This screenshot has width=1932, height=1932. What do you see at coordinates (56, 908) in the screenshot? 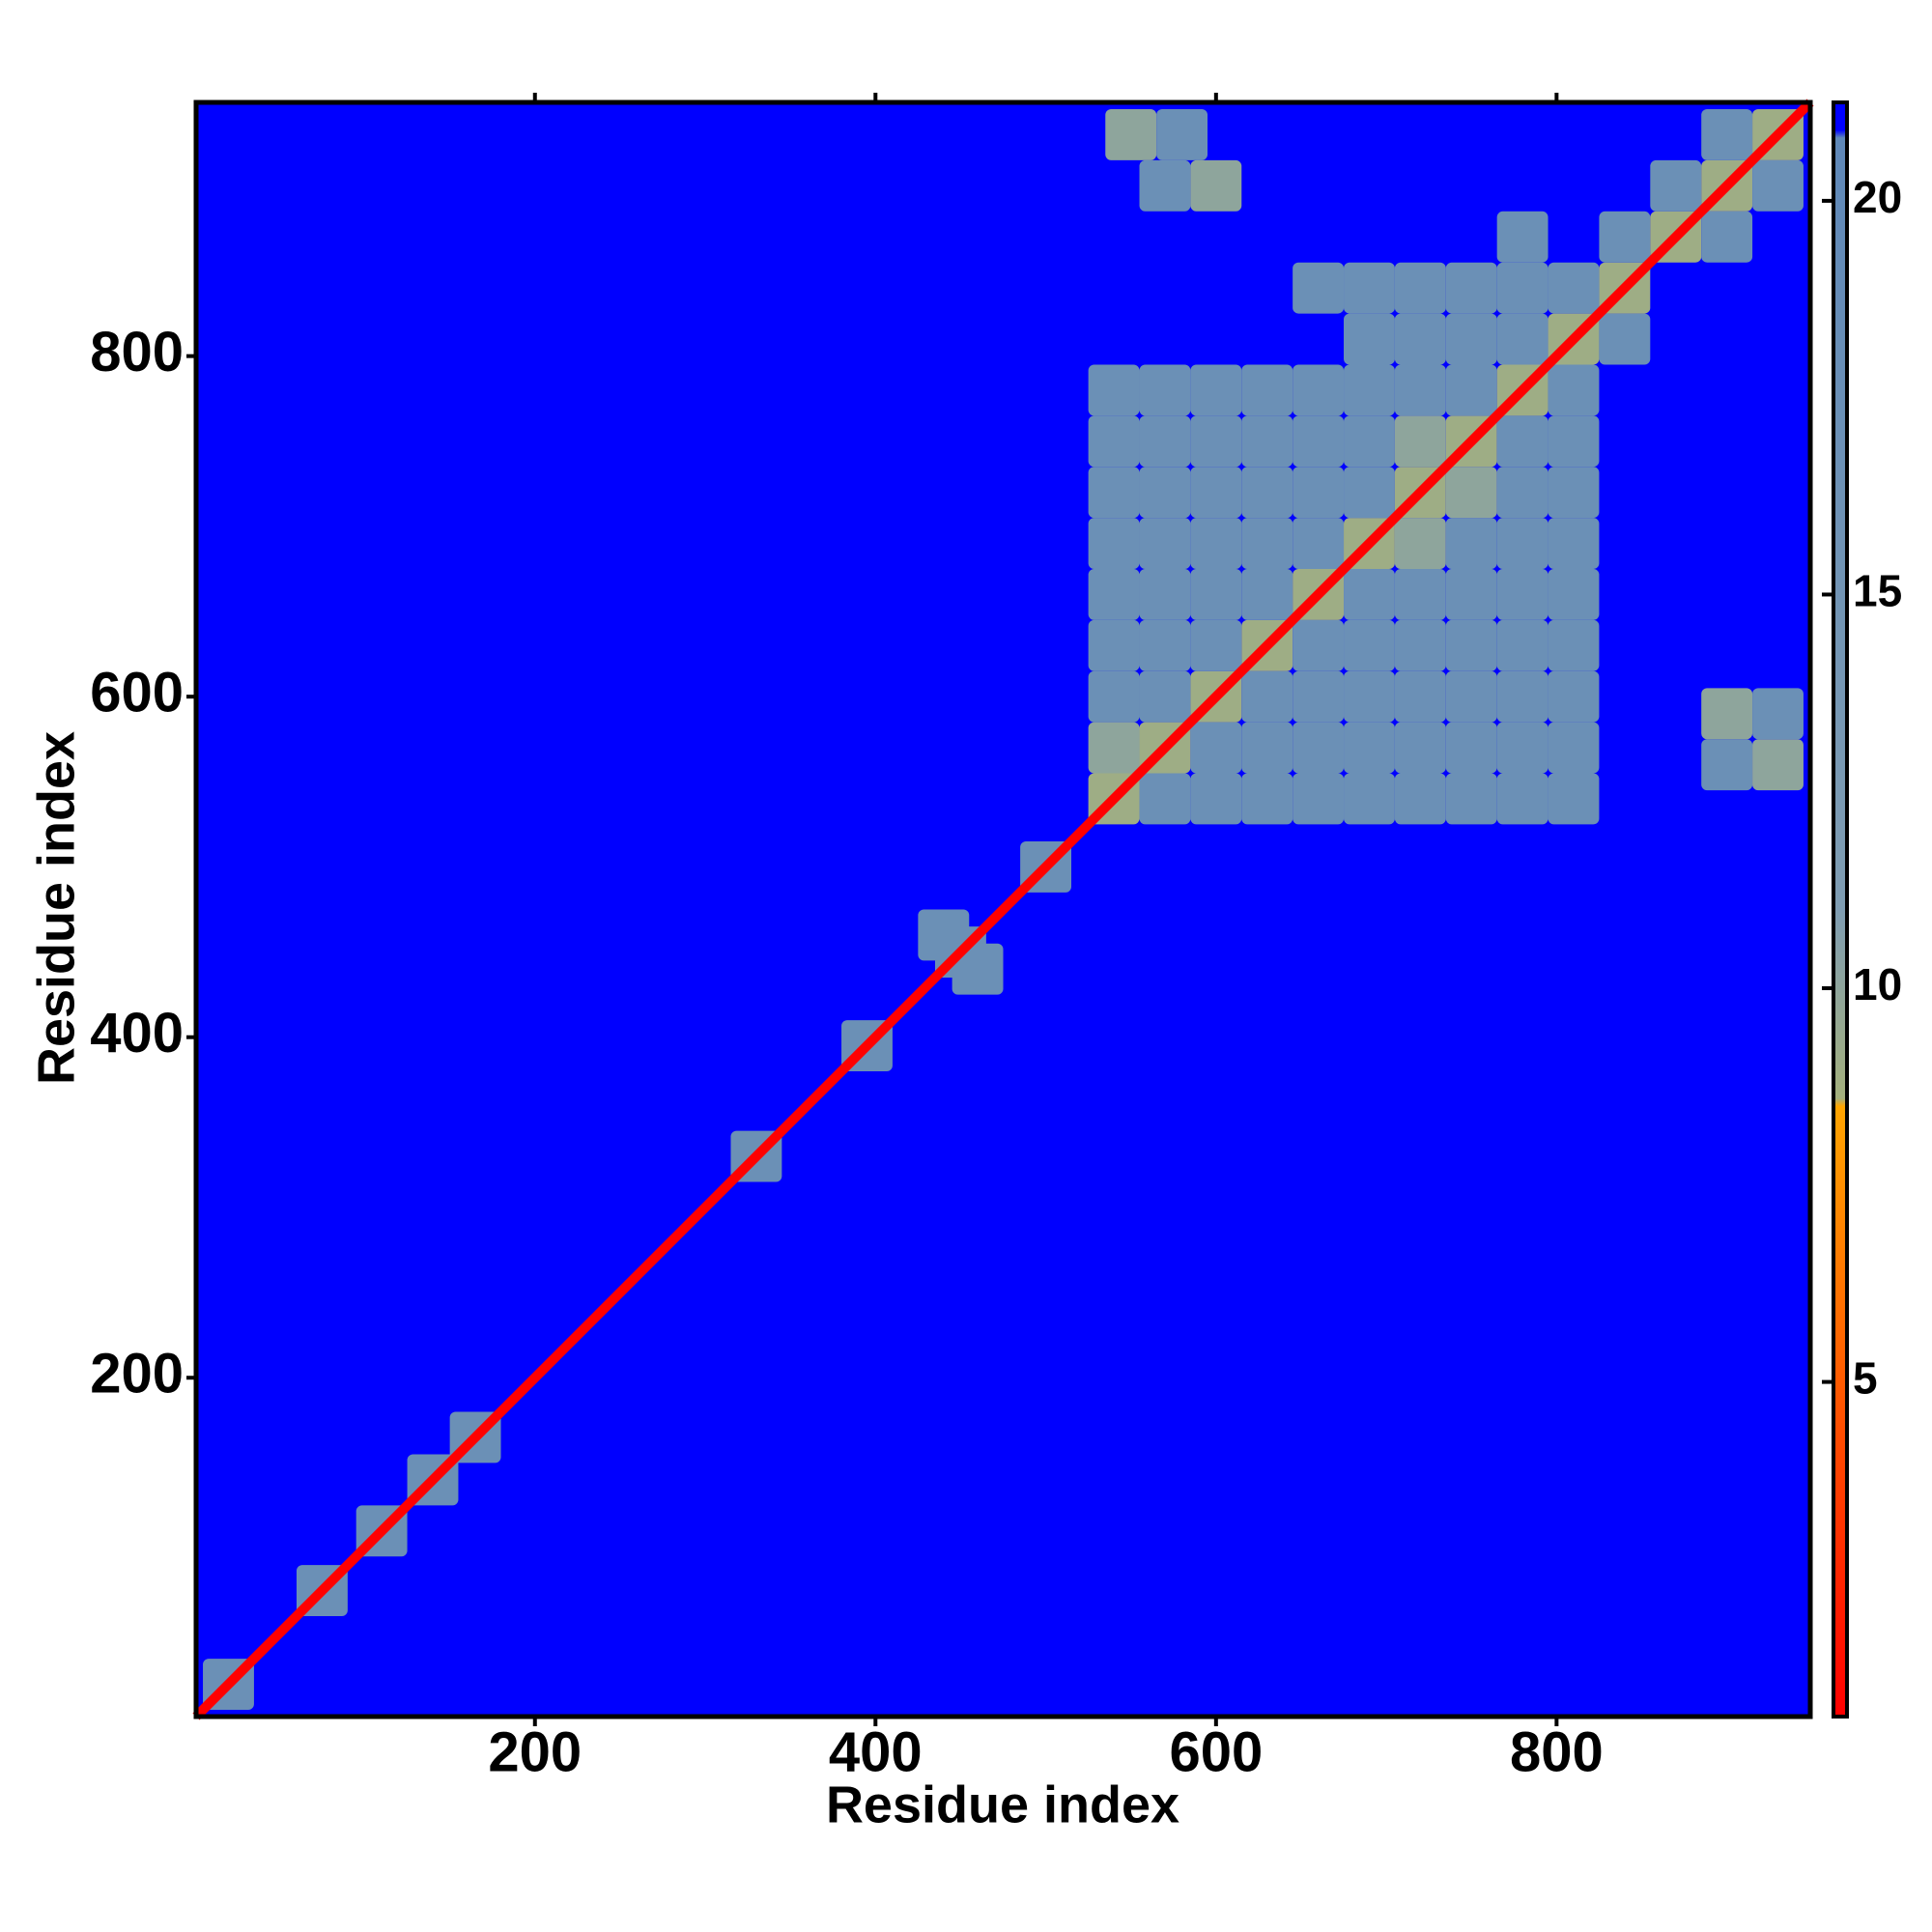
I see `y-axis-label: Residue index` at bounding box center [56, 908].